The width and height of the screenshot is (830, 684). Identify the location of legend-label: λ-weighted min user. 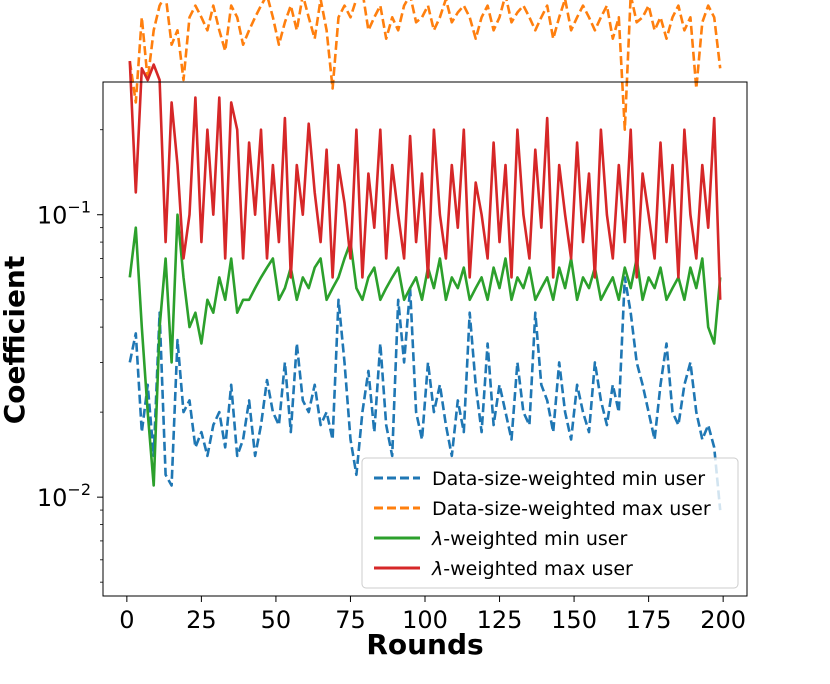
(529, 539).